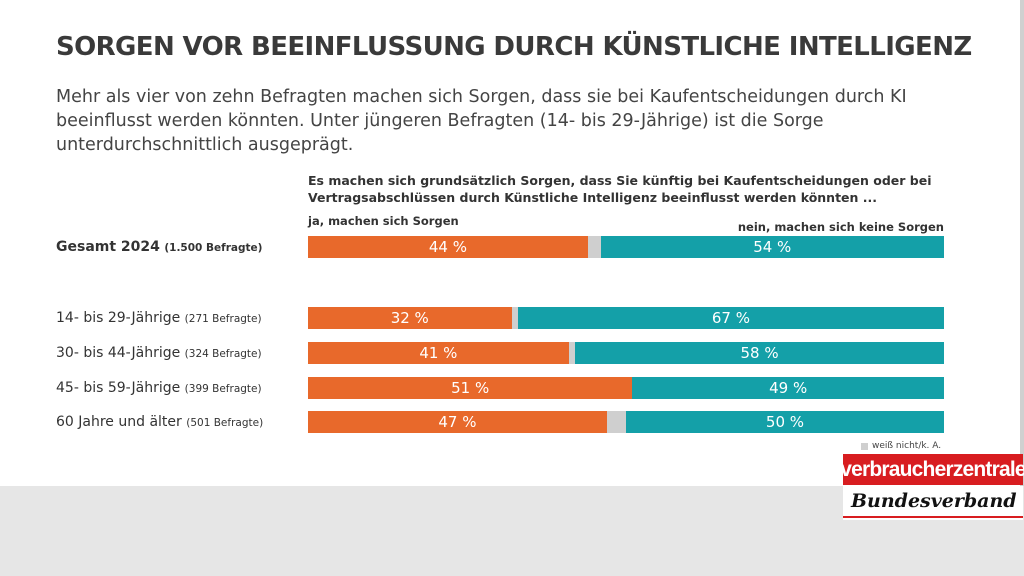 This screenshot has height=576, width=1024. Describe the element at coordinates (225, 423) in the screenshot. I see `row-label-sample-size: (501 Befragte)` at that location.